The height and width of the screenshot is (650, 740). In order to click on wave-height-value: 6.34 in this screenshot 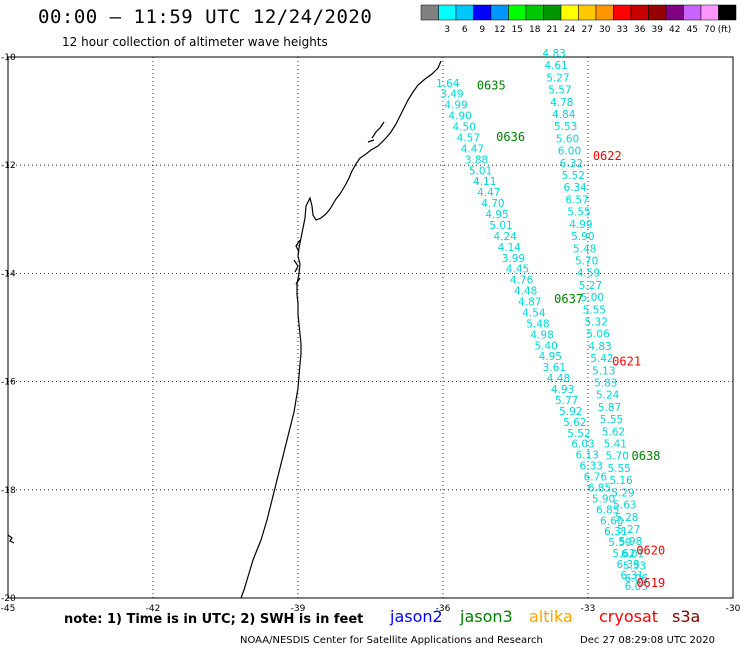, I will do `click(575, 188)`.